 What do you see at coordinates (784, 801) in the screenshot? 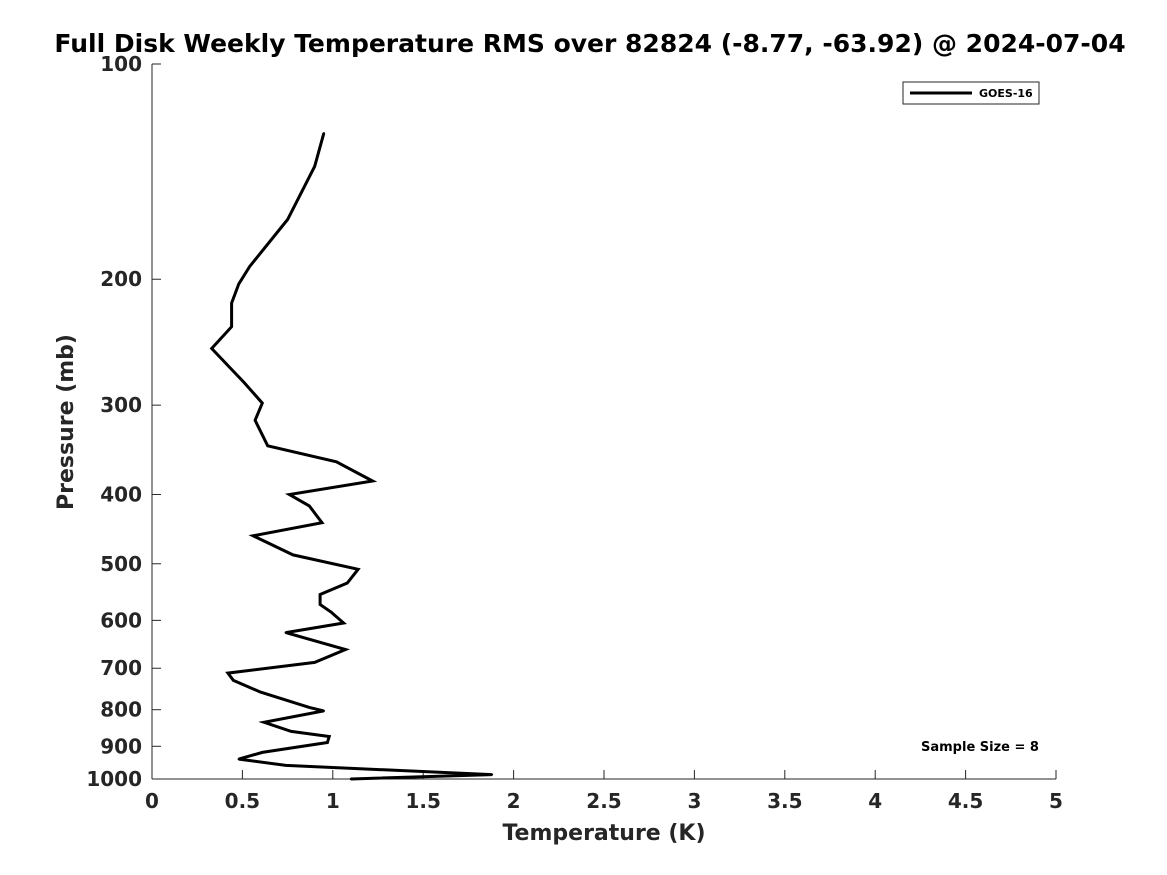
I see `x-tick-label: 3.5` at bounding box center [784, 801].